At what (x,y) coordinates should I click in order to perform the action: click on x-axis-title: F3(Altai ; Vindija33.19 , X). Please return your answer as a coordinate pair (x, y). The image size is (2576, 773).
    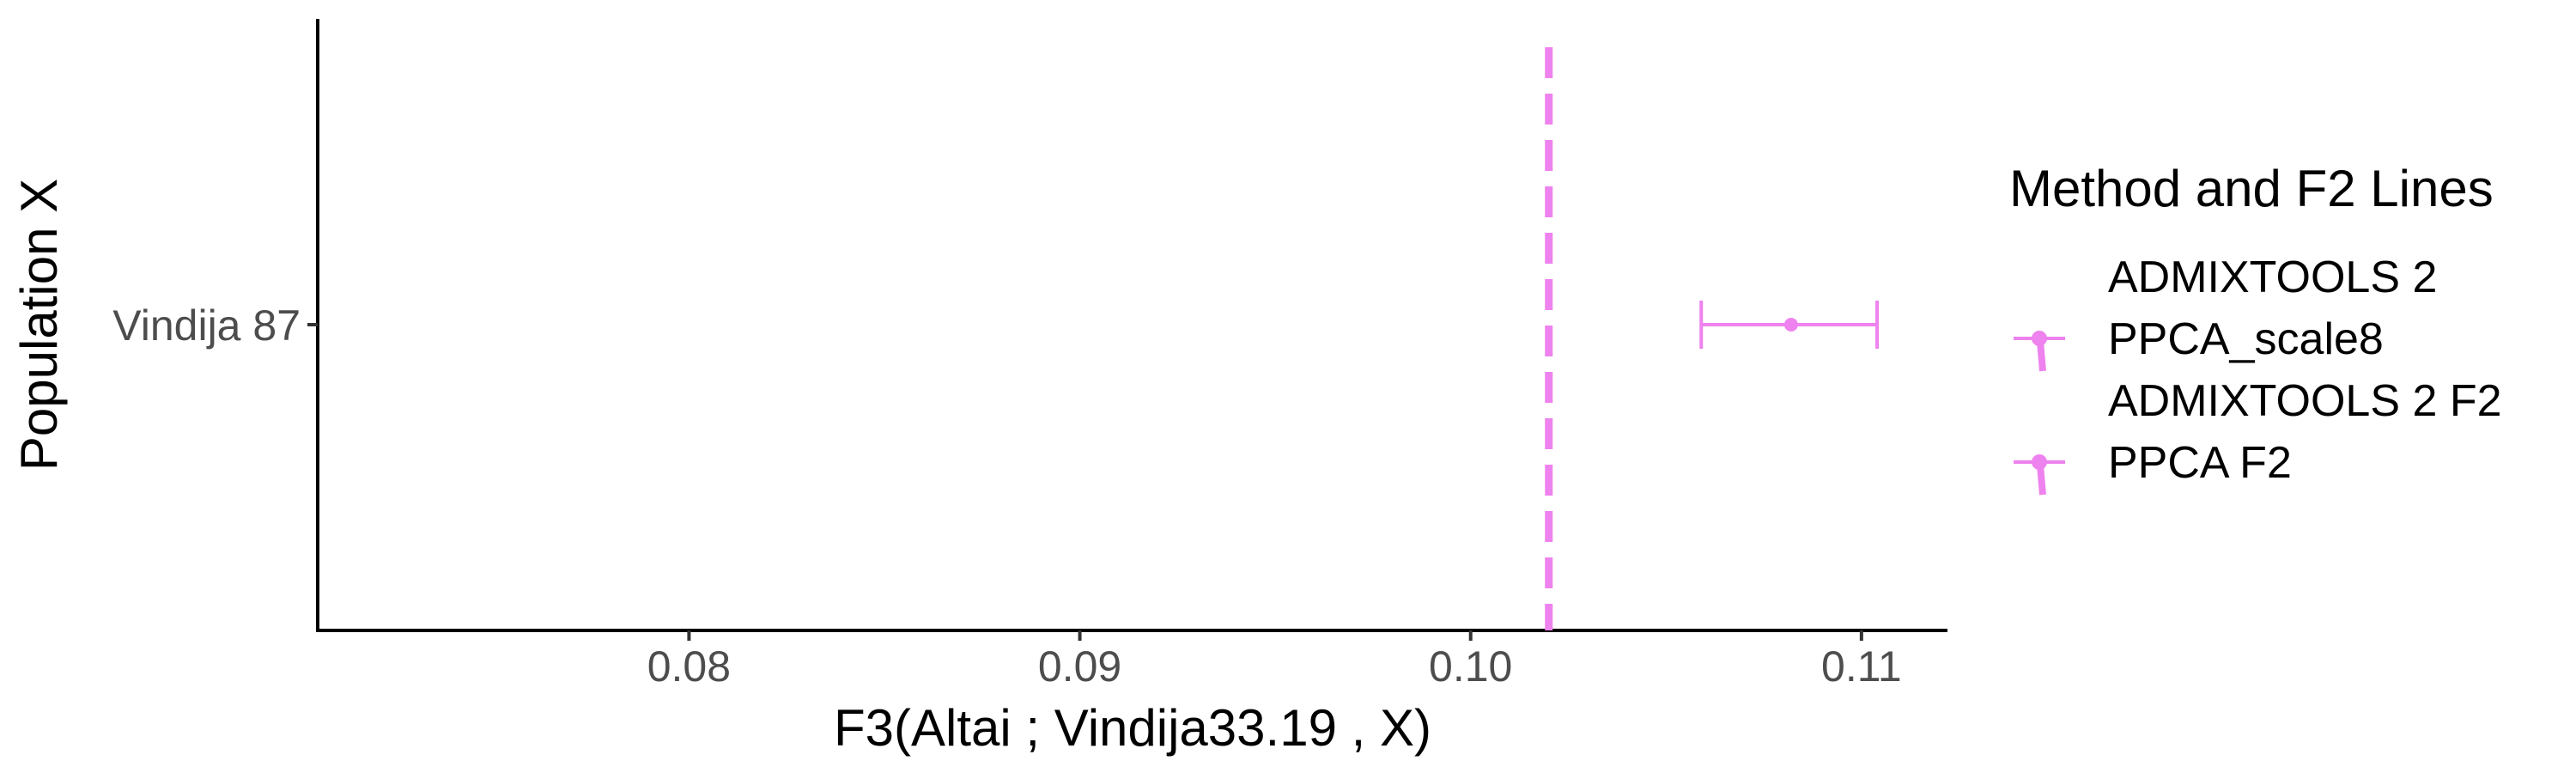
    Looking at the image, I should click on (1133, 728).